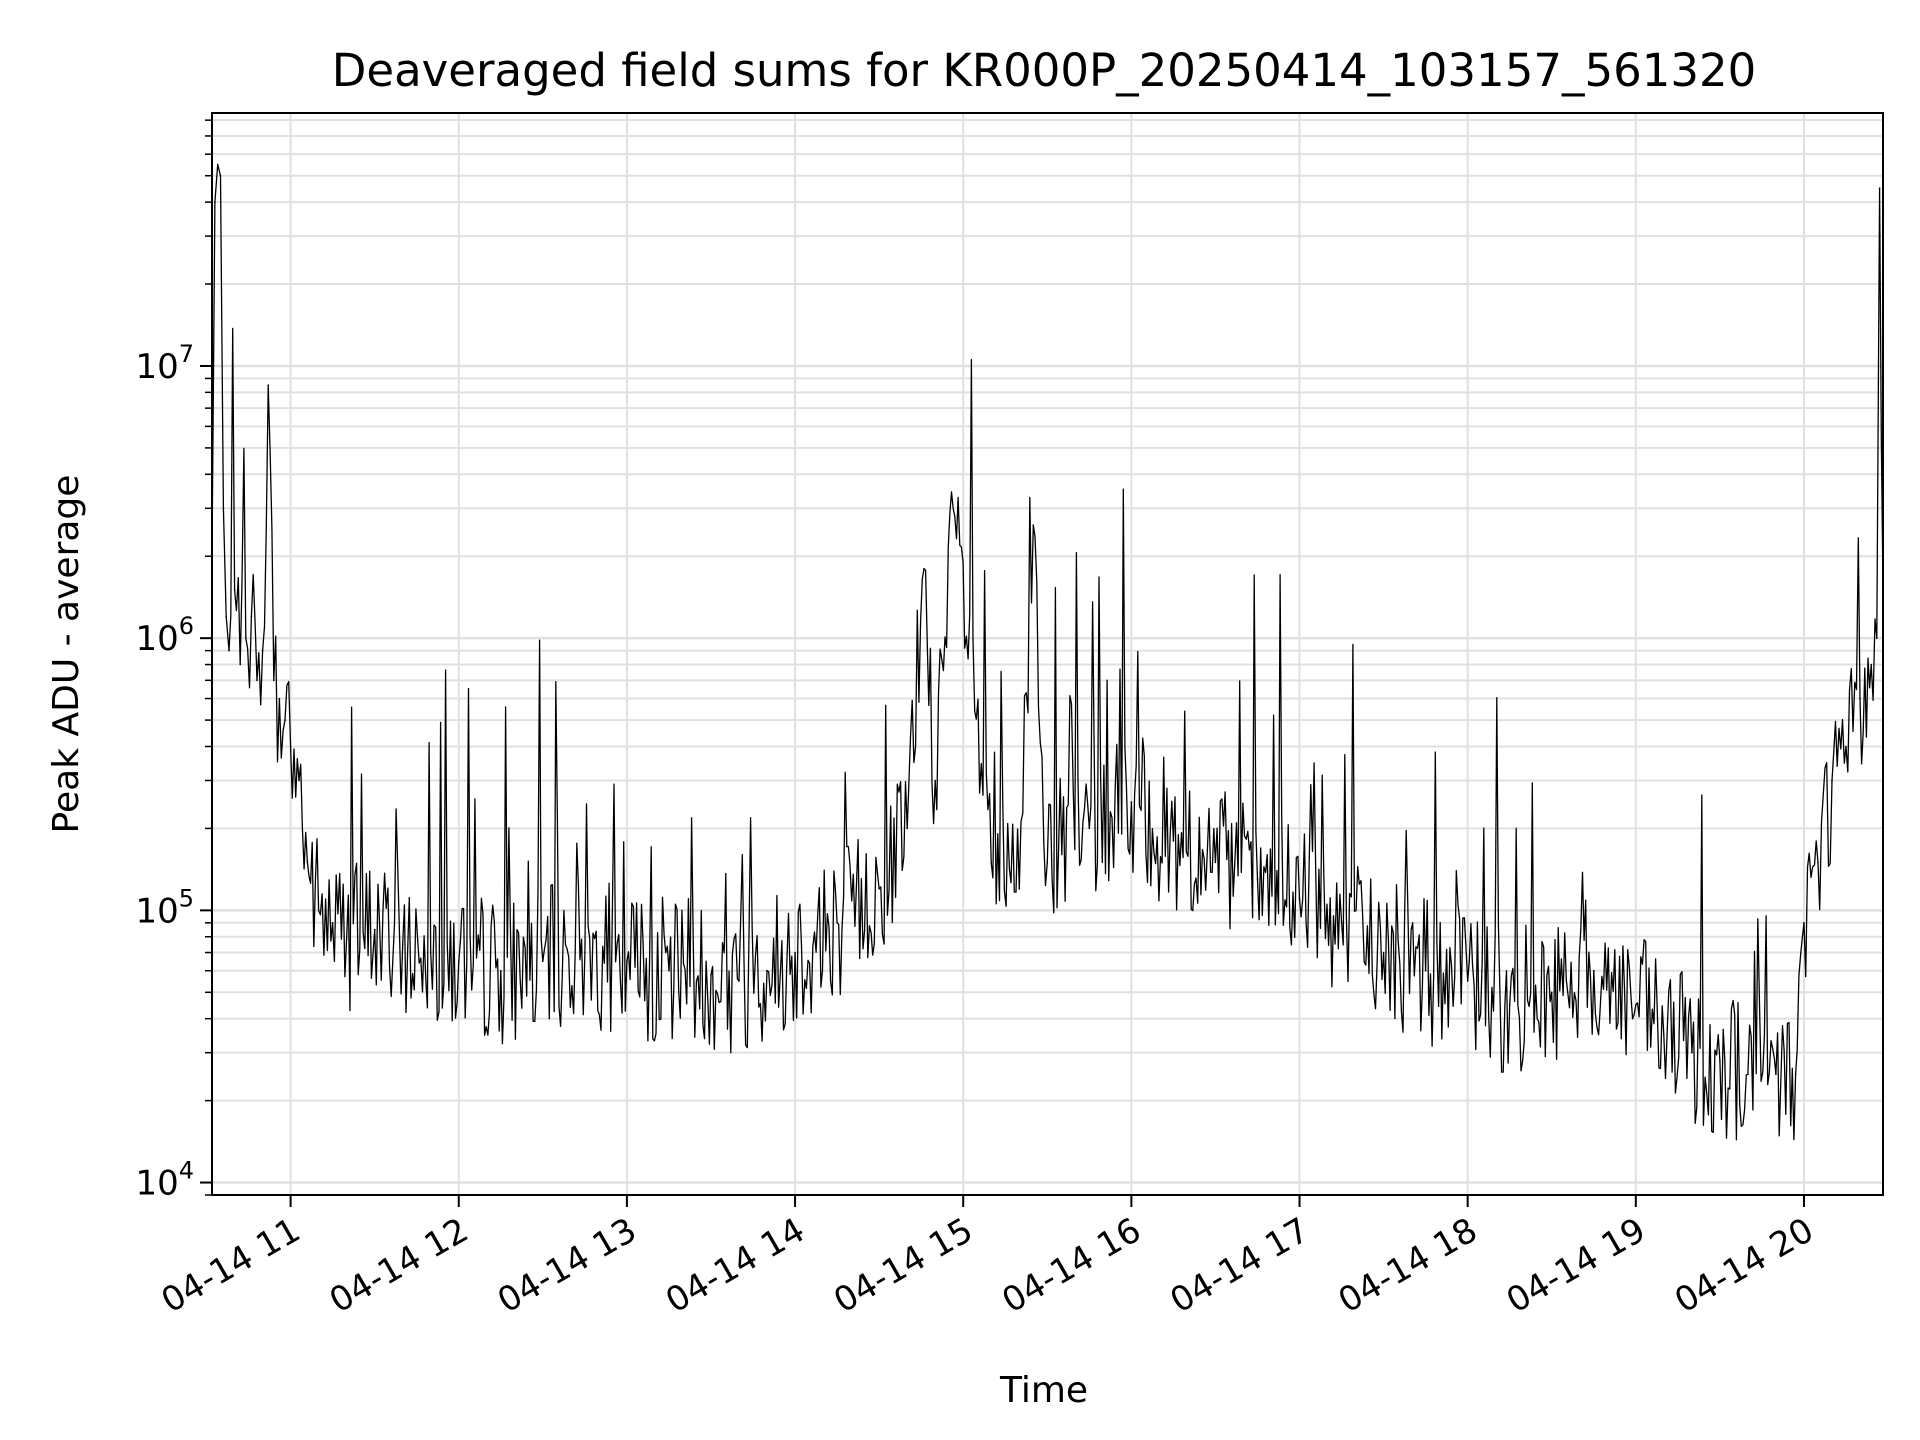 The height and width of the screenshot is (1440, 1920). Describe the element at coordinates (164, 1180) in the screenshot. I see `y-tick-label: 10⁴` at that location.